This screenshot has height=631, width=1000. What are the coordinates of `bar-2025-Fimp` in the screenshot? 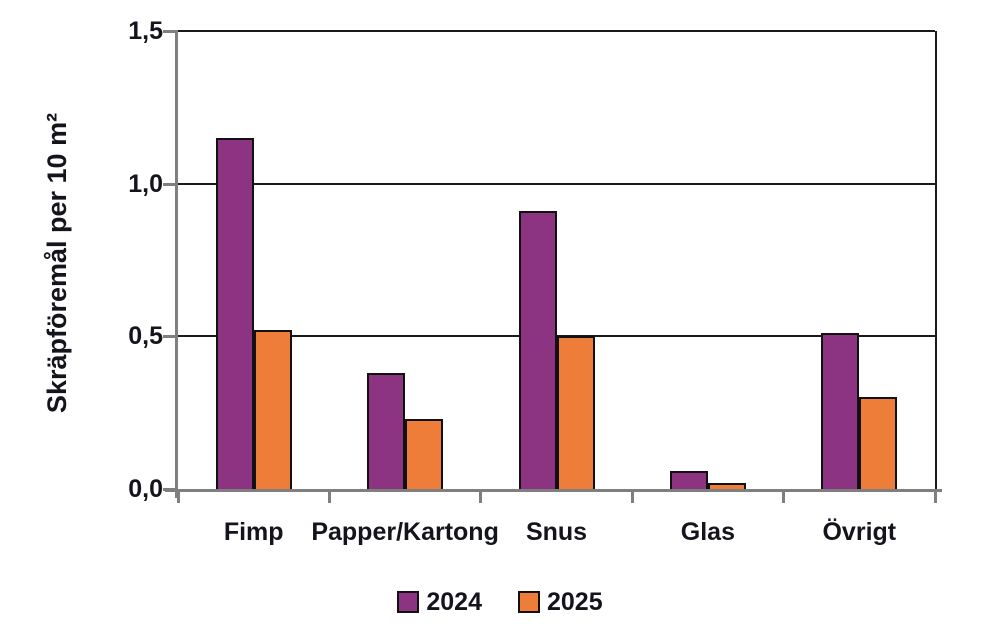 It's located at (272, 409).